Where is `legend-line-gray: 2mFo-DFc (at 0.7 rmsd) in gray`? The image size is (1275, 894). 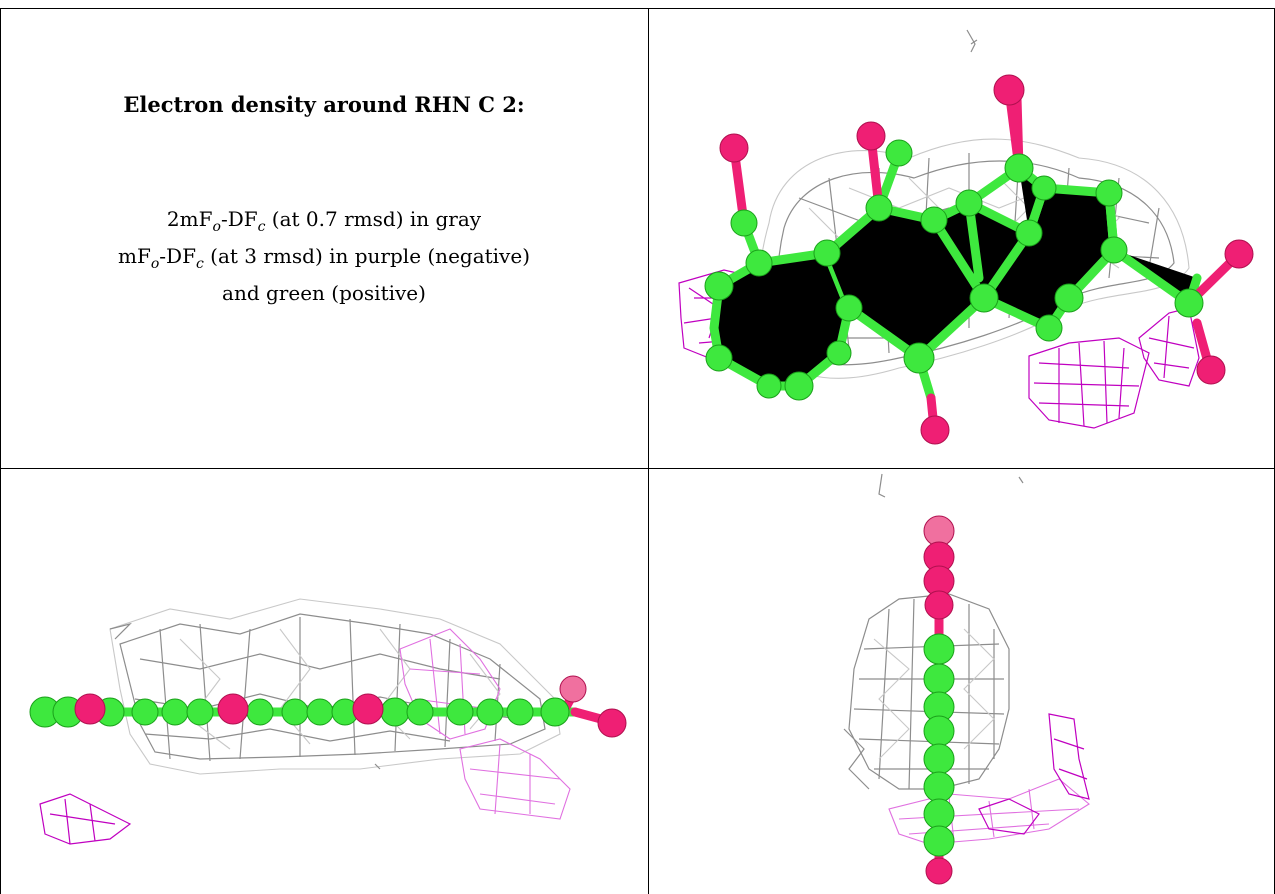 legend-line-gray: 2mFo-DFc (at 0.7 rmsd) in gray is located at coordinates (324, 221).